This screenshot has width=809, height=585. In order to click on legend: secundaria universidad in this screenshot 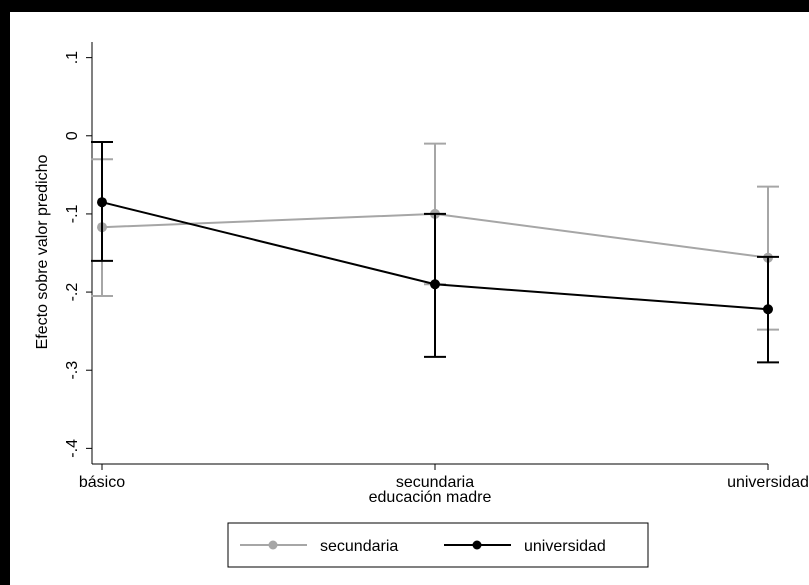, I will do `click(438, 545)`.